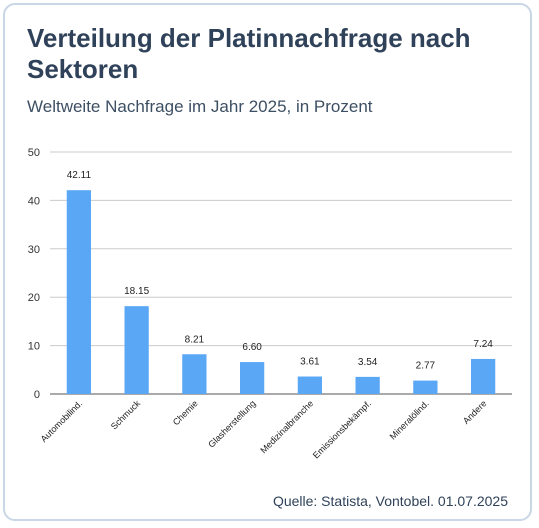  Describe the element at coordinates (390, 501) in the screenshot. I see `source-note: Quelle: Statista, Vontobel. 01.07.2025` at that location.